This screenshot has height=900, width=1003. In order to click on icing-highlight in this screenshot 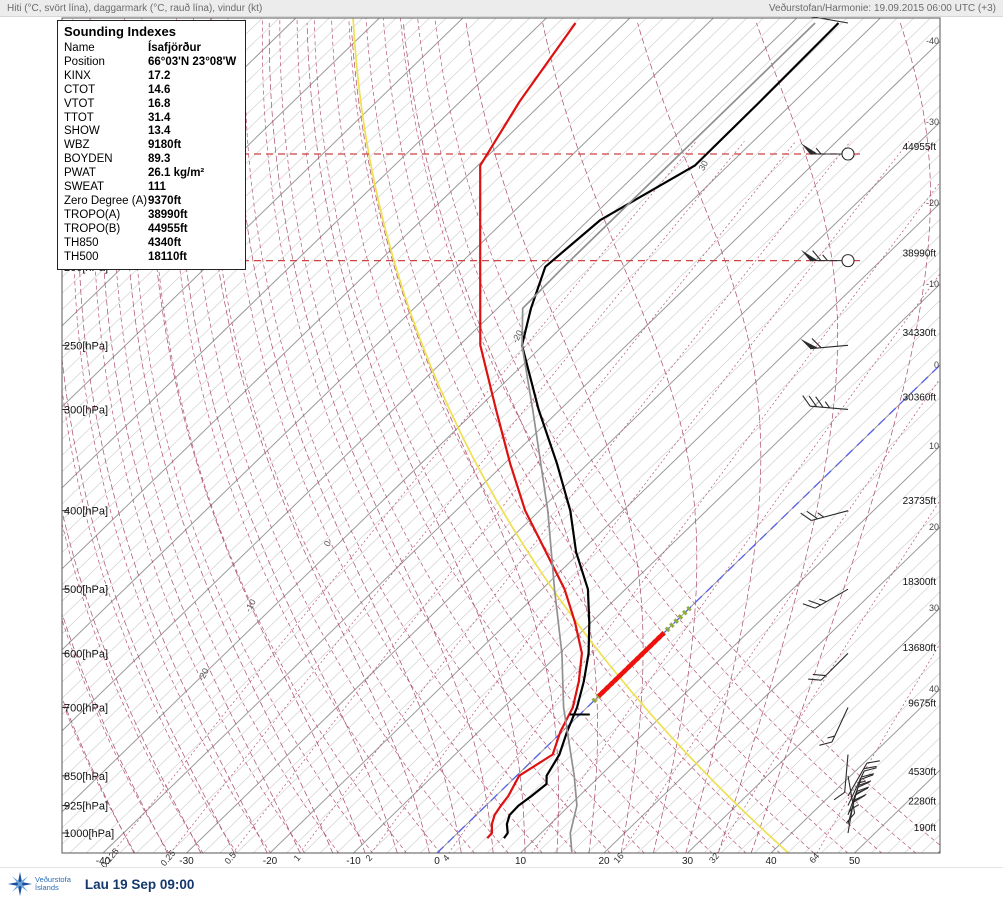, I will do `click(641, 654)`.